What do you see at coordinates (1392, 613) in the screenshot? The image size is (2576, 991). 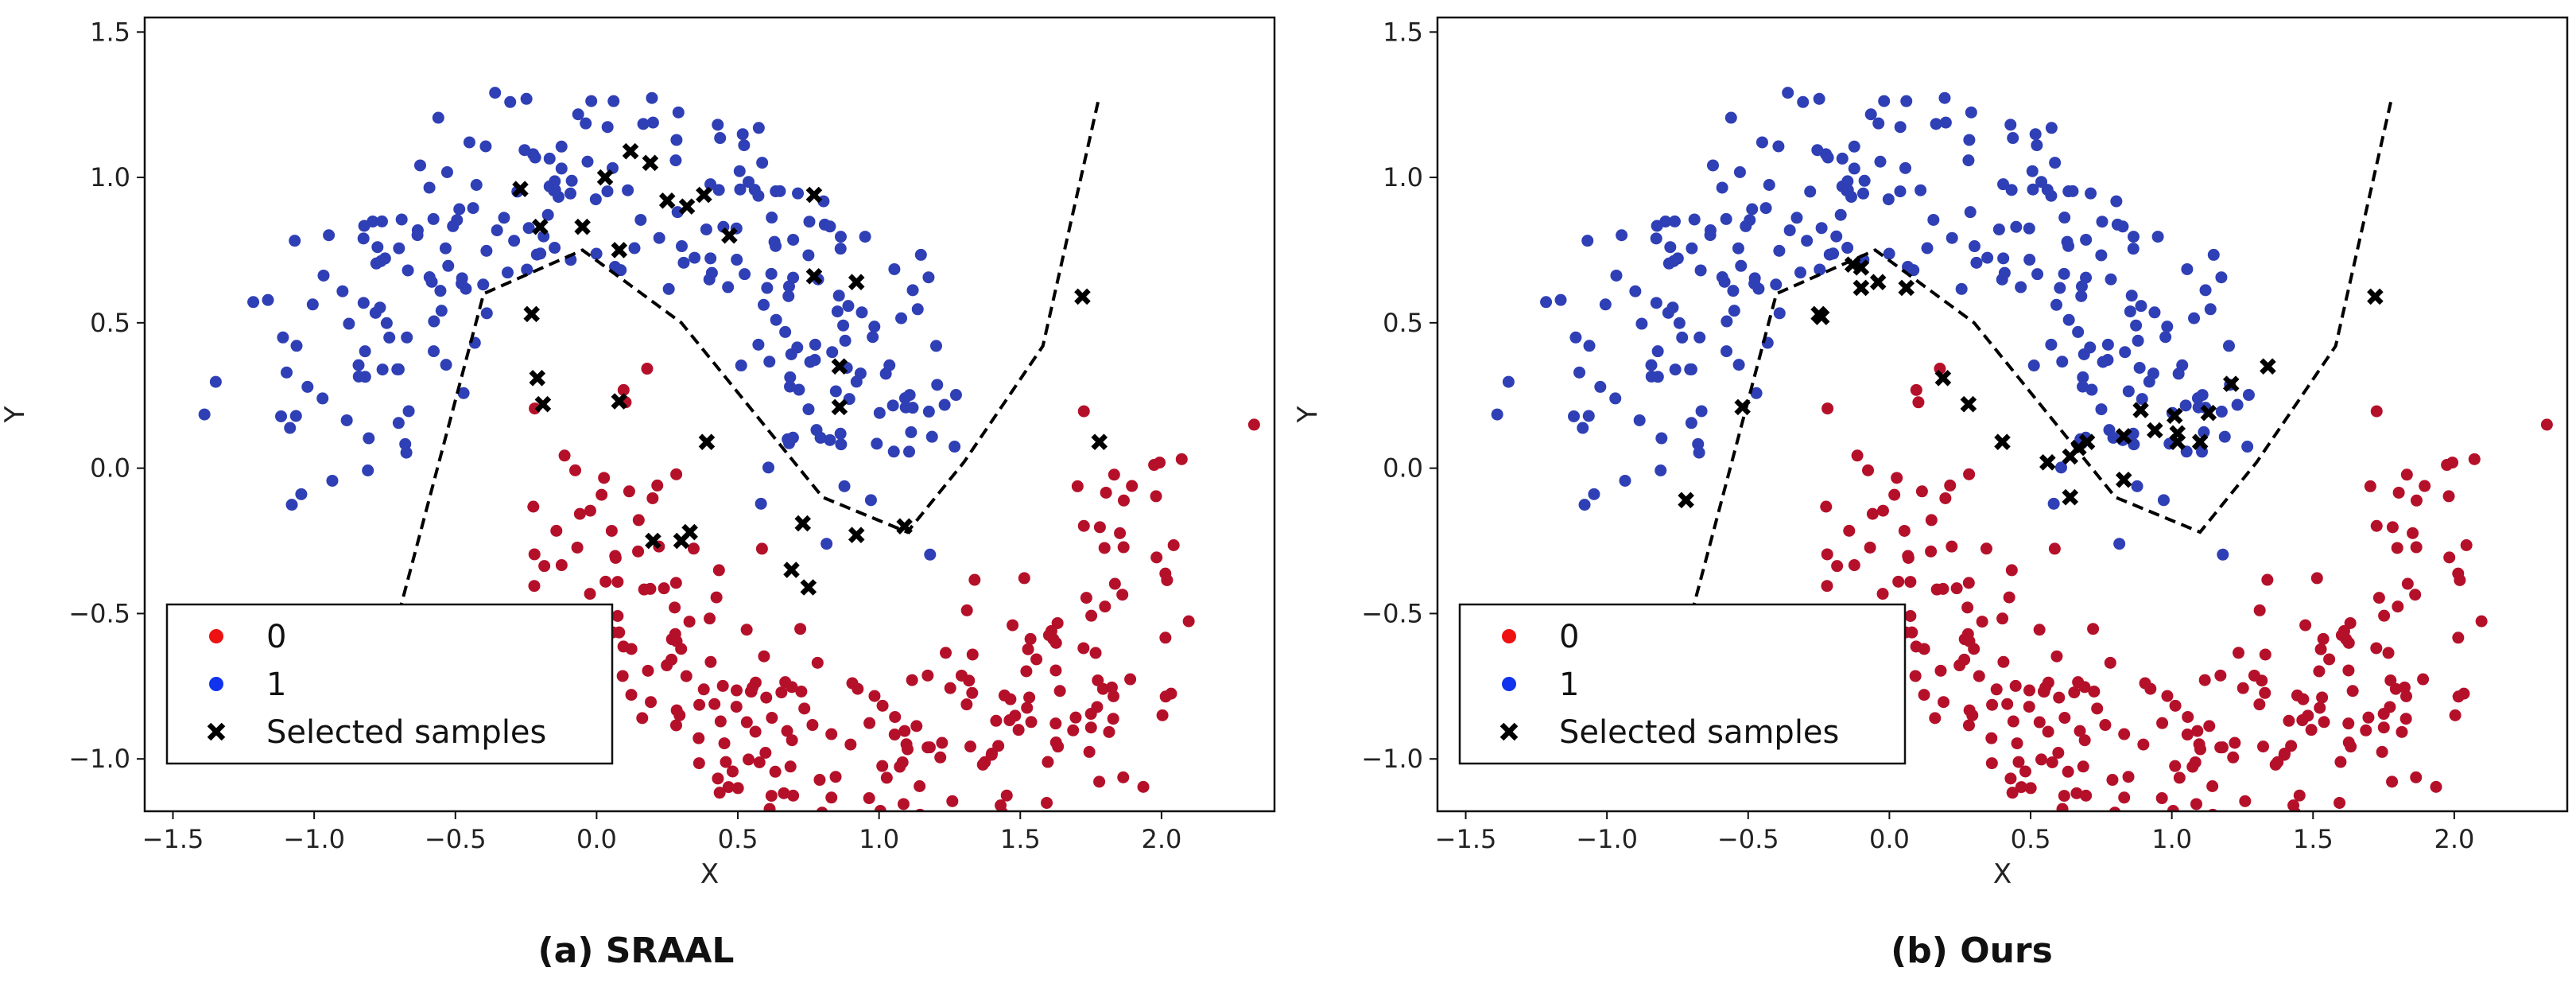 I see `y-tick-label: −0.5` at bounding box center [1392, 613].